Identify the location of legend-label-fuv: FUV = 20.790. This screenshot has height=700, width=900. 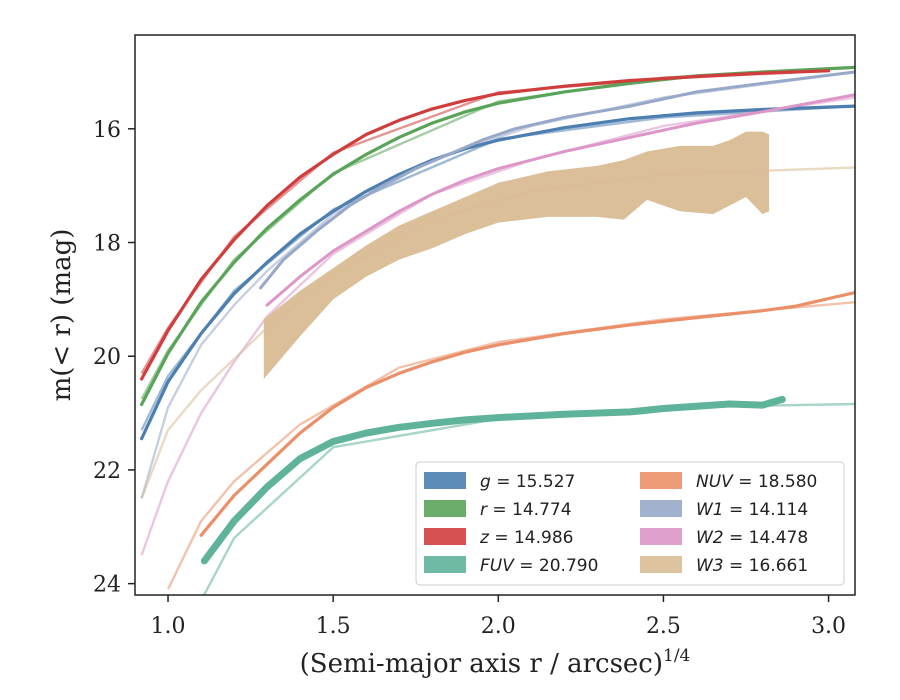
(539, 566).